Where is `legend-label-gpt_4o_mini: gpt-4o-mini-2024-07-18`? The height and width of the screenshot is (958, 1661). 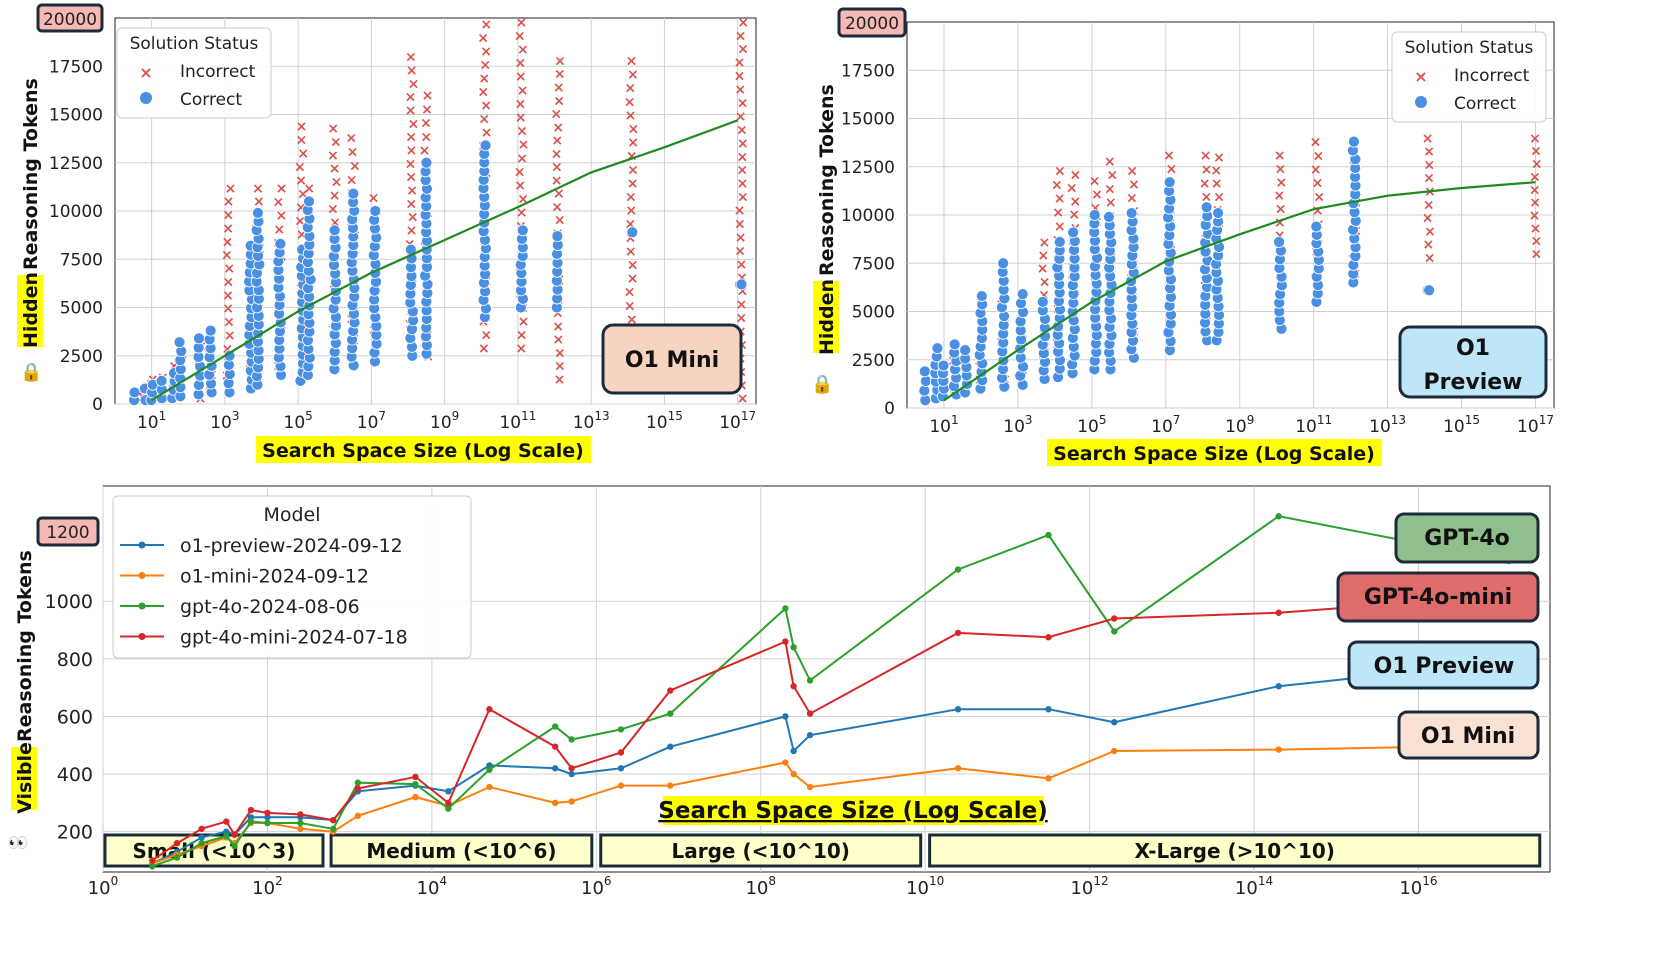 legend-label-gpt_4o_mini: gpt-4o-mini-2024-07-18 is located at coordinates (294, 638).